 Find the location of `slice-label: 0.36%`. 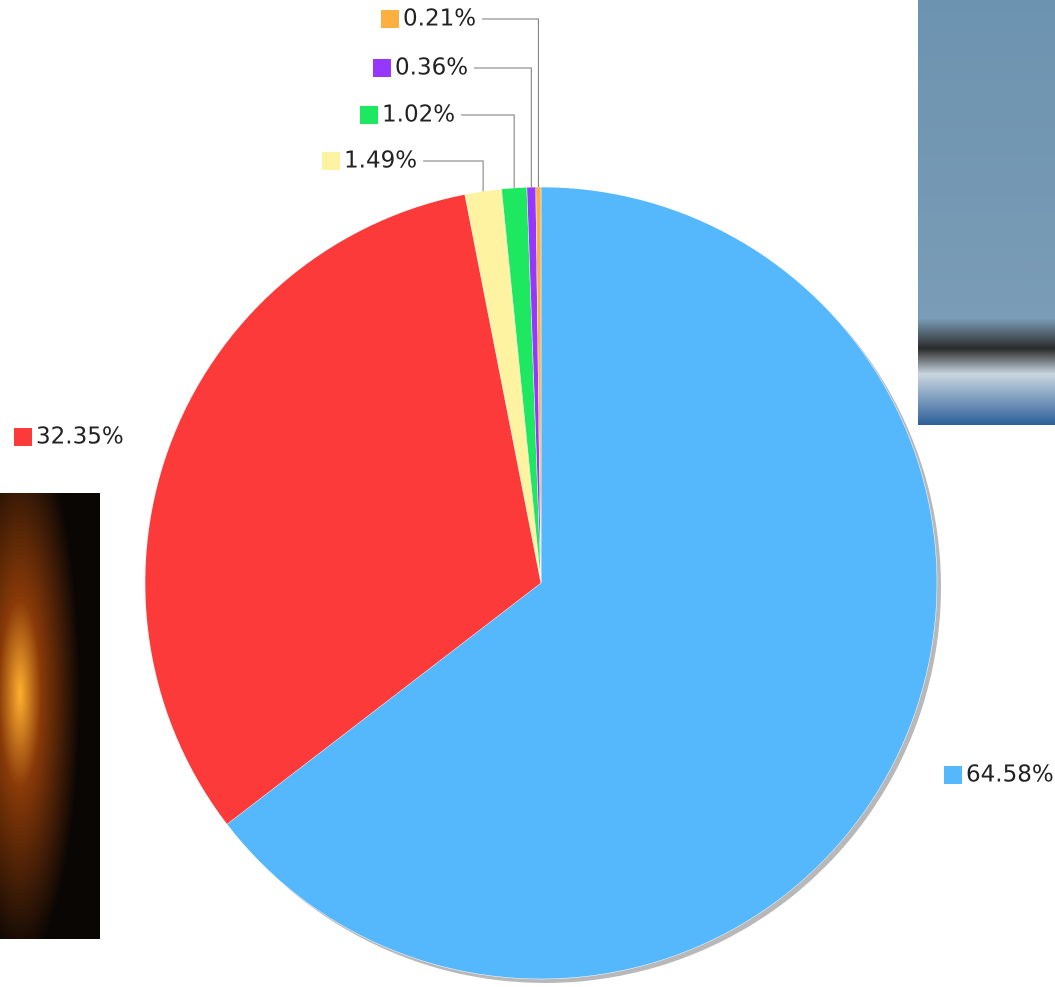

slice-label: 0.36% is located at coordinates (431, 68).